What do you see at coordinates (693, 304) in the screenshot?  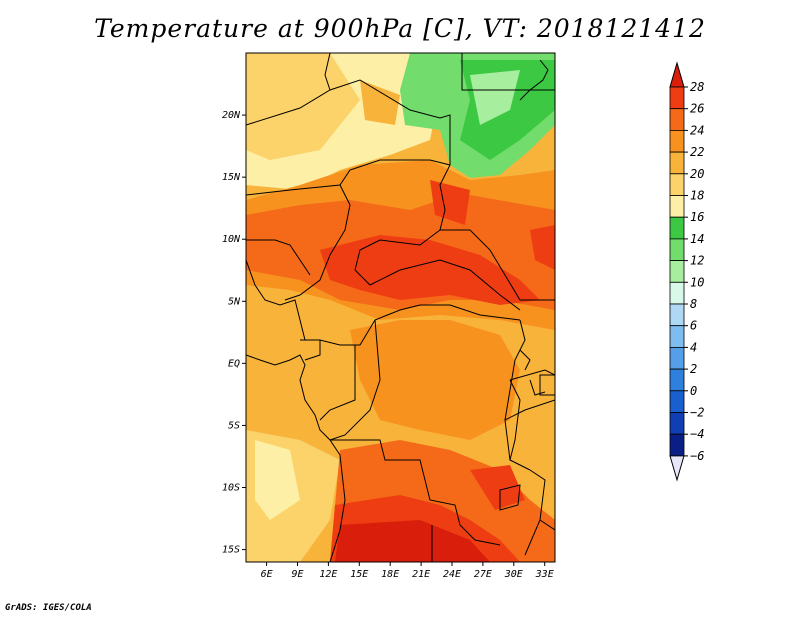 I see `colorbar-label: 8` at bounding box center [693, 304].